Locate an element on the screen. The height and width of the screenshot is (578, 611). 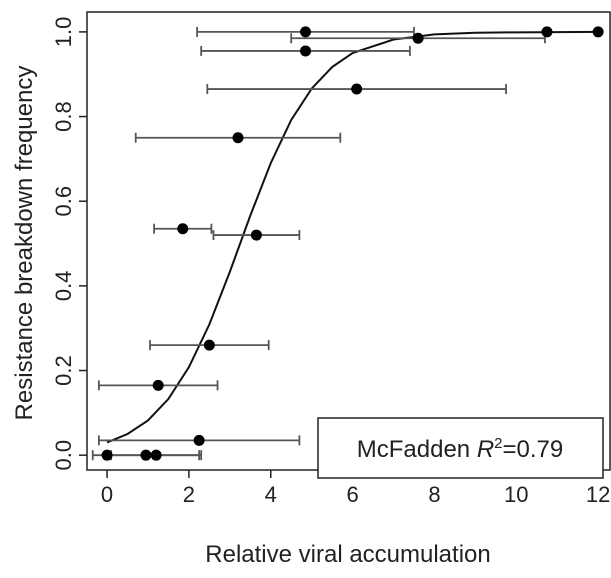
x-tick-label: 6 is located at coordinates (352, 494).